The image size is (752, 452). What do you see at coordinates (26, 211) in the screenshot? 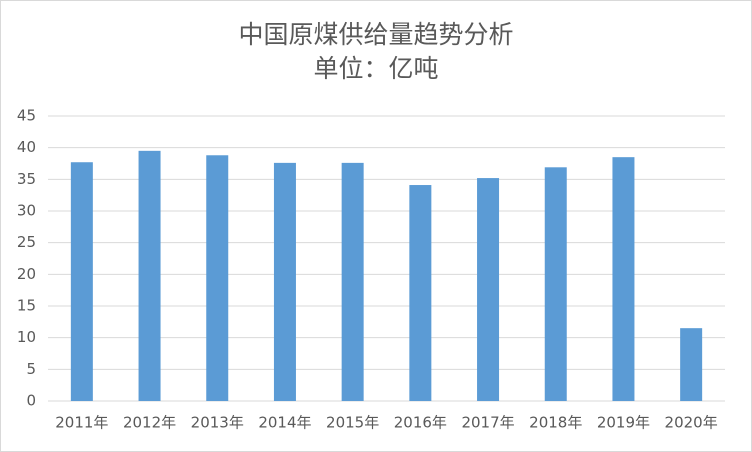
I see `y-tick-label: 30` at bounding box center [26, 211].